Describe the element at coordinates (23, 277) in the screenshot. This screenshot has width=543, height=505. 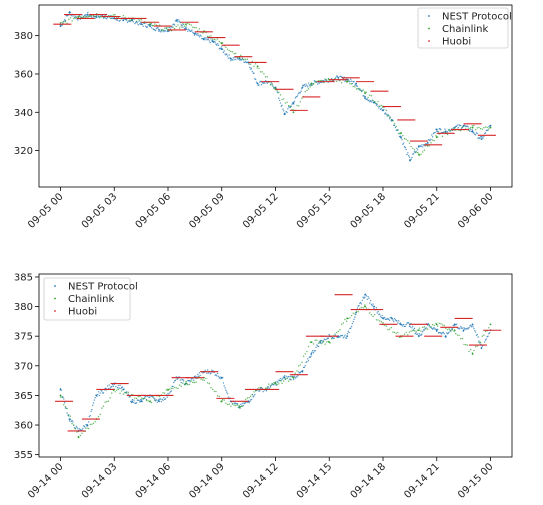
I see `y-tick-label: 385` at that location.